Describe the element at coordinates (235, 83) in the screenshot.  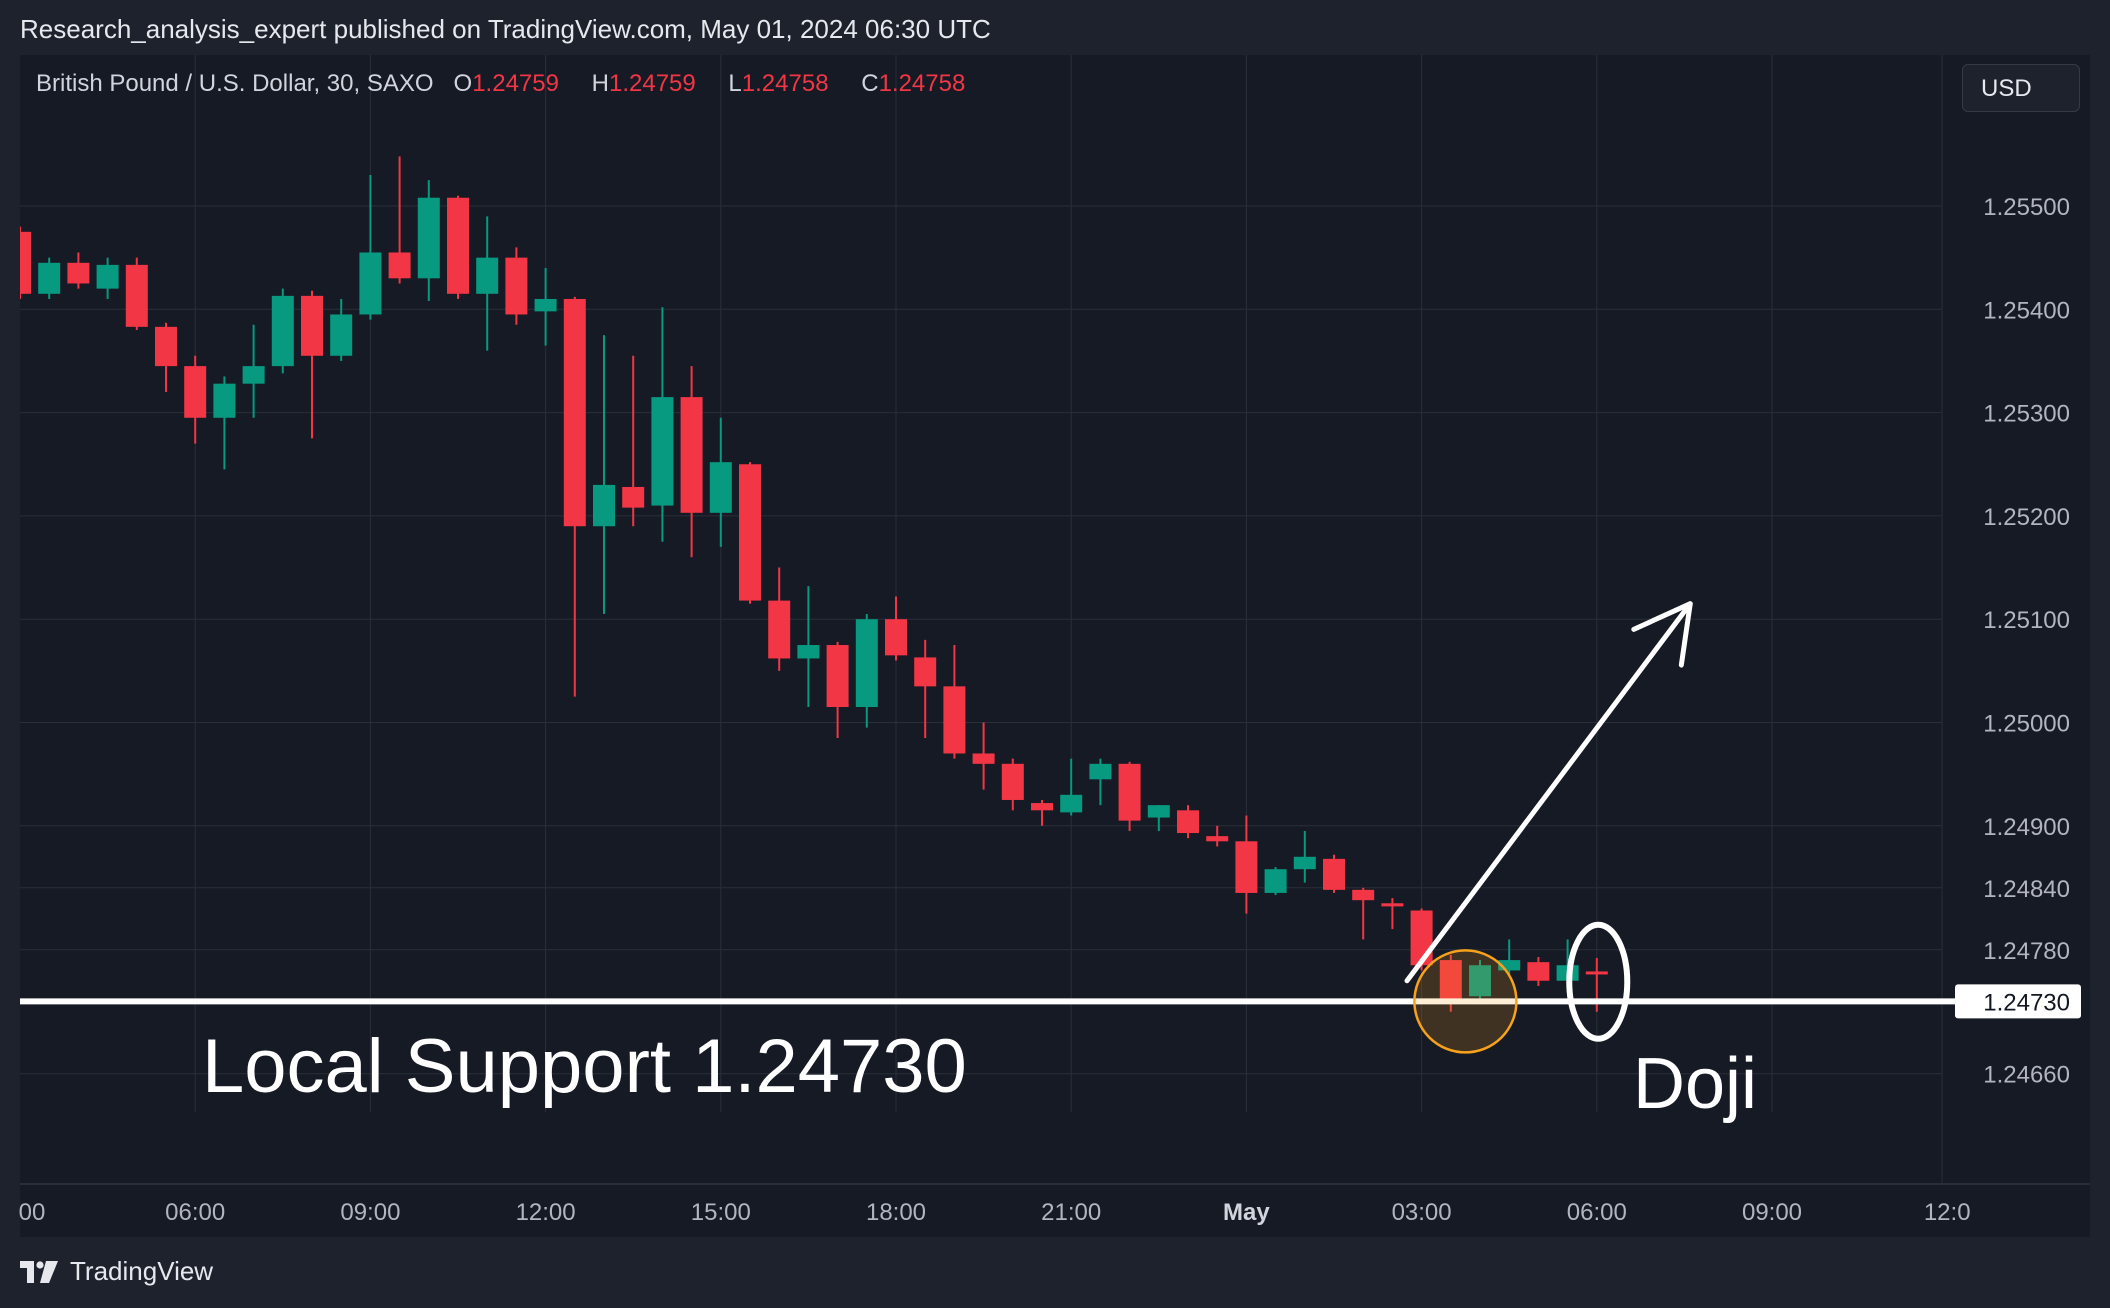
I see `symbol-name: British Pound / U.S. Dollar, 30, SAXO` at that location.